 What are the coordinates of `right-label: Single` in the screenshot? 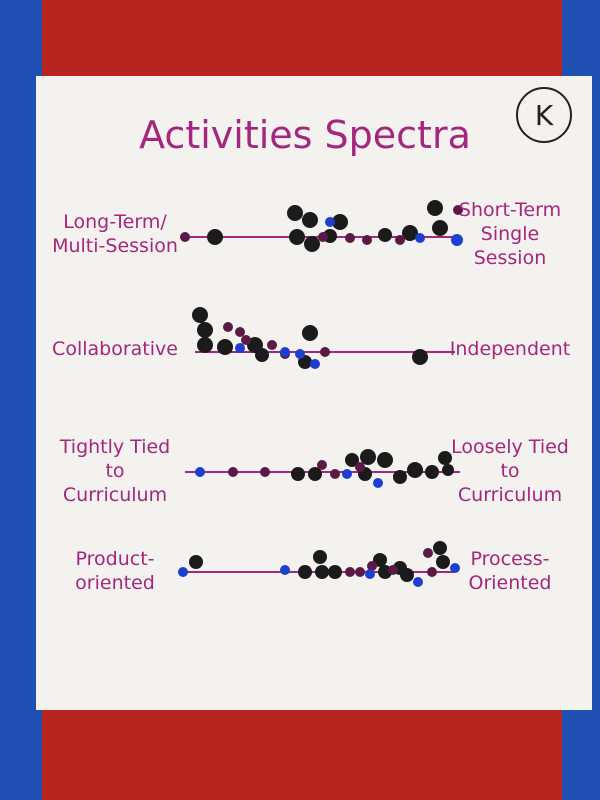 It's located at (510, 234).